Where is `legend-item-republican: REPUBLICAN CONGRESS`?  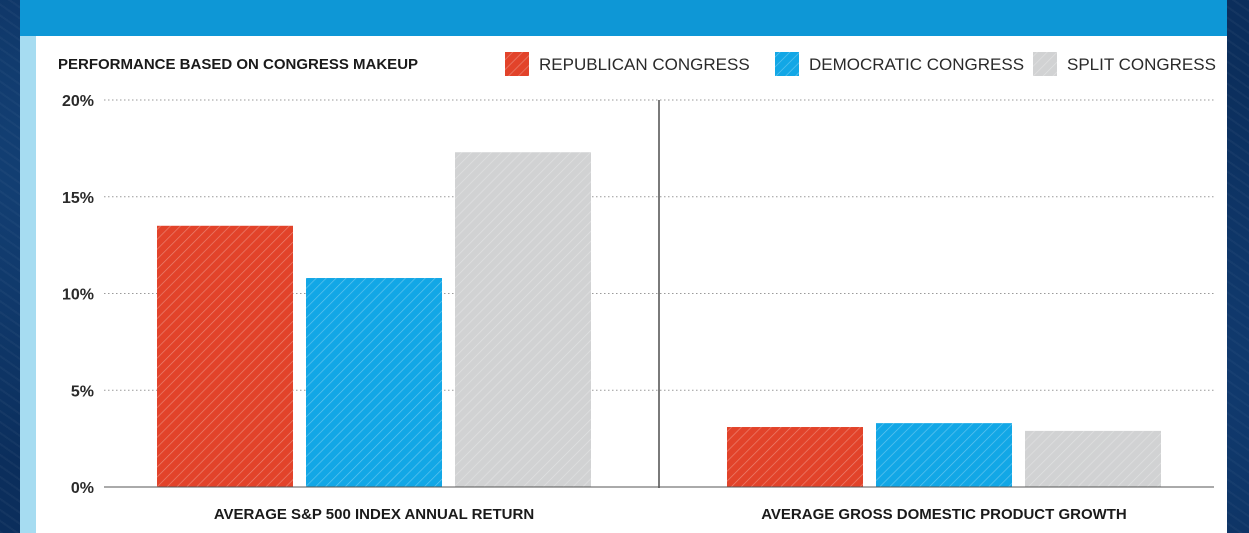
legend-item-republican: REPUBLICAN CONGRESS is located at coordinates (627, 64).